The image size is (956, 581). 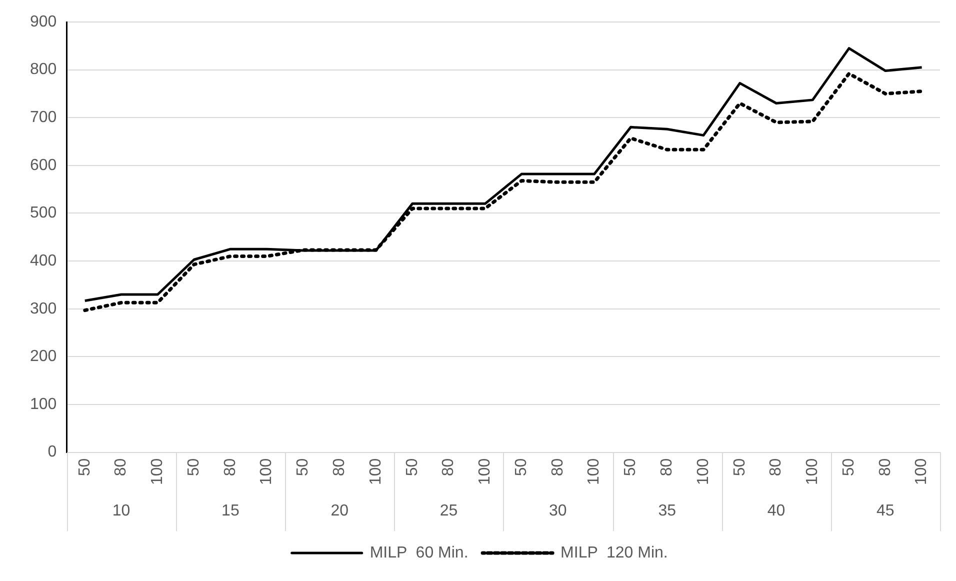 What do you see at coordinates (43, 21) in the screenshot?
I see `y-tick-label: 900` at bounding box center [43, 21].